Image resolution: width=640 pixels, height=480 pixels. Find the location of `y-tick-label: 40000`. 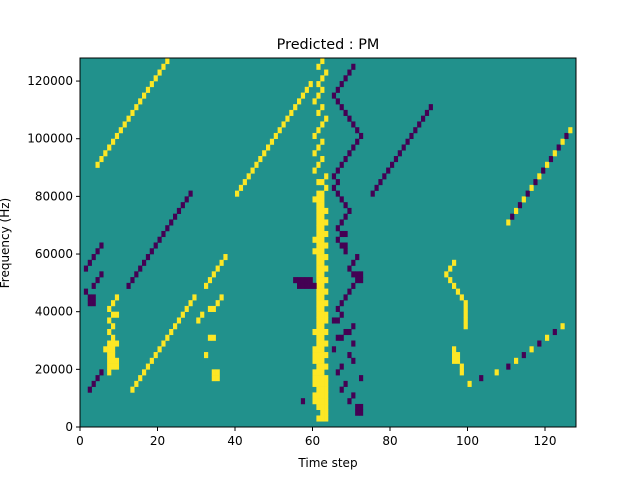

y-tick-label: 40000 is located at coordinates (54, 312).